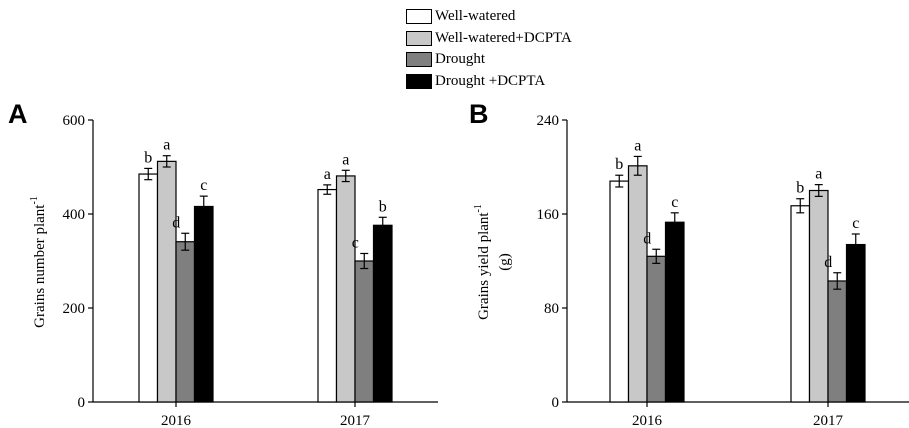  I want to click on legend-label: Drought +DCPTA, so click(490, 80).